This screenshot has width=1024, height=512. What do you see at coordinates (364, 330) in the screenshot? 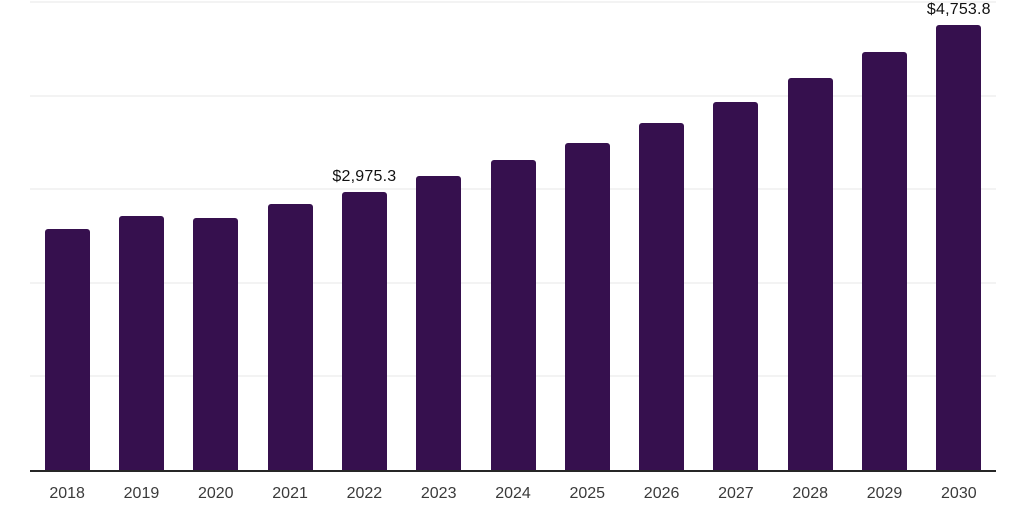
I see `bar-2022` at bounding box center [364, 330].